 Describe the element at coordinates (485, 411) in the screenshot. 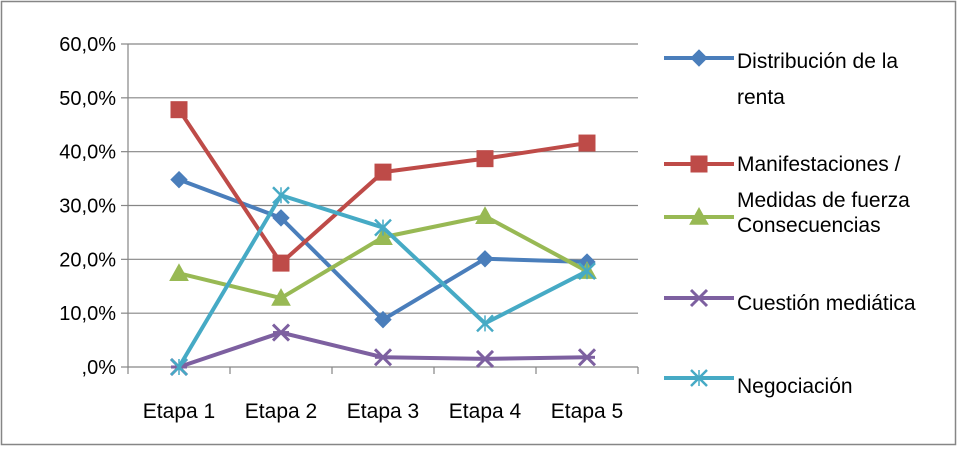

I see `x-tick-label: Etapa 4` at that location.